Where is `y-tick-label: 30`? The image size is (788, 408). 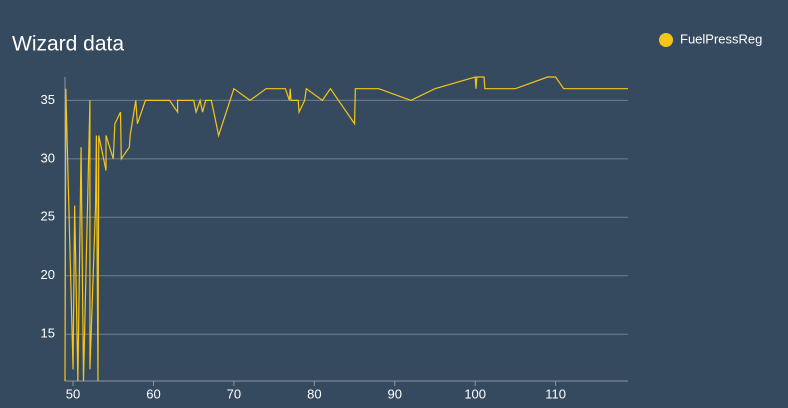 y-tick-label: 30 is located at coordinates (48, 157).